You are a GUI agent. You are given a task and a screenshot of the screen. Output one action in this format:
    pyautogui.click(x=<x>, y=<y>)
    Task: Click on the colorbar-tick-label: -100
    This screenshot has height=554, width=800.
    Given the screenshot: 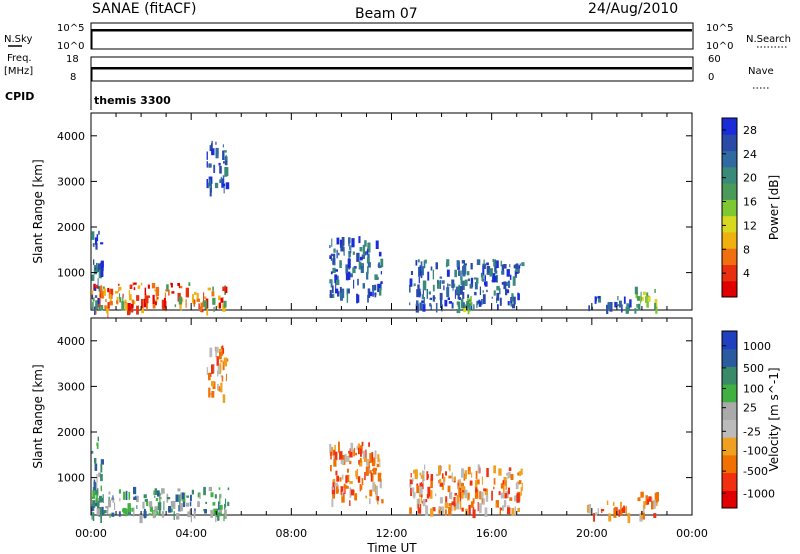 What is the action you would take?
    pyautogui.click(x=755, y=450)
    